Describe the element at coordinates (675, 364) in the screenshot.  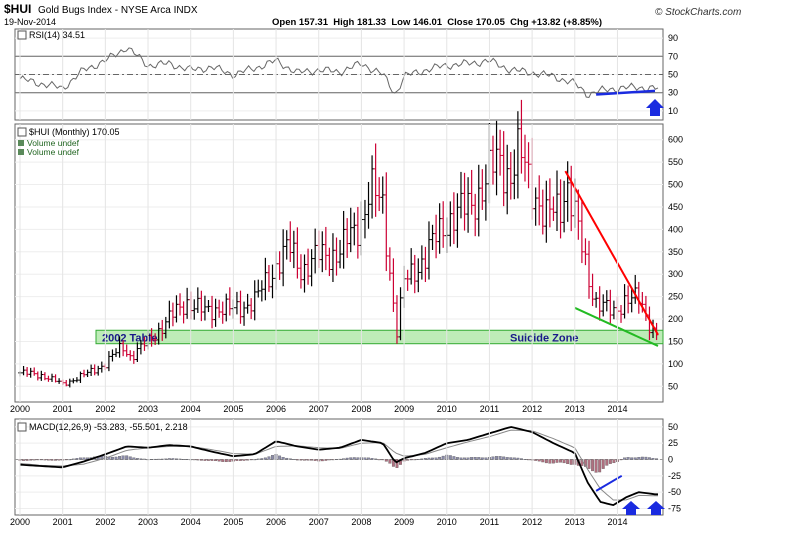
I see `price-tick-label: 100` at that location.